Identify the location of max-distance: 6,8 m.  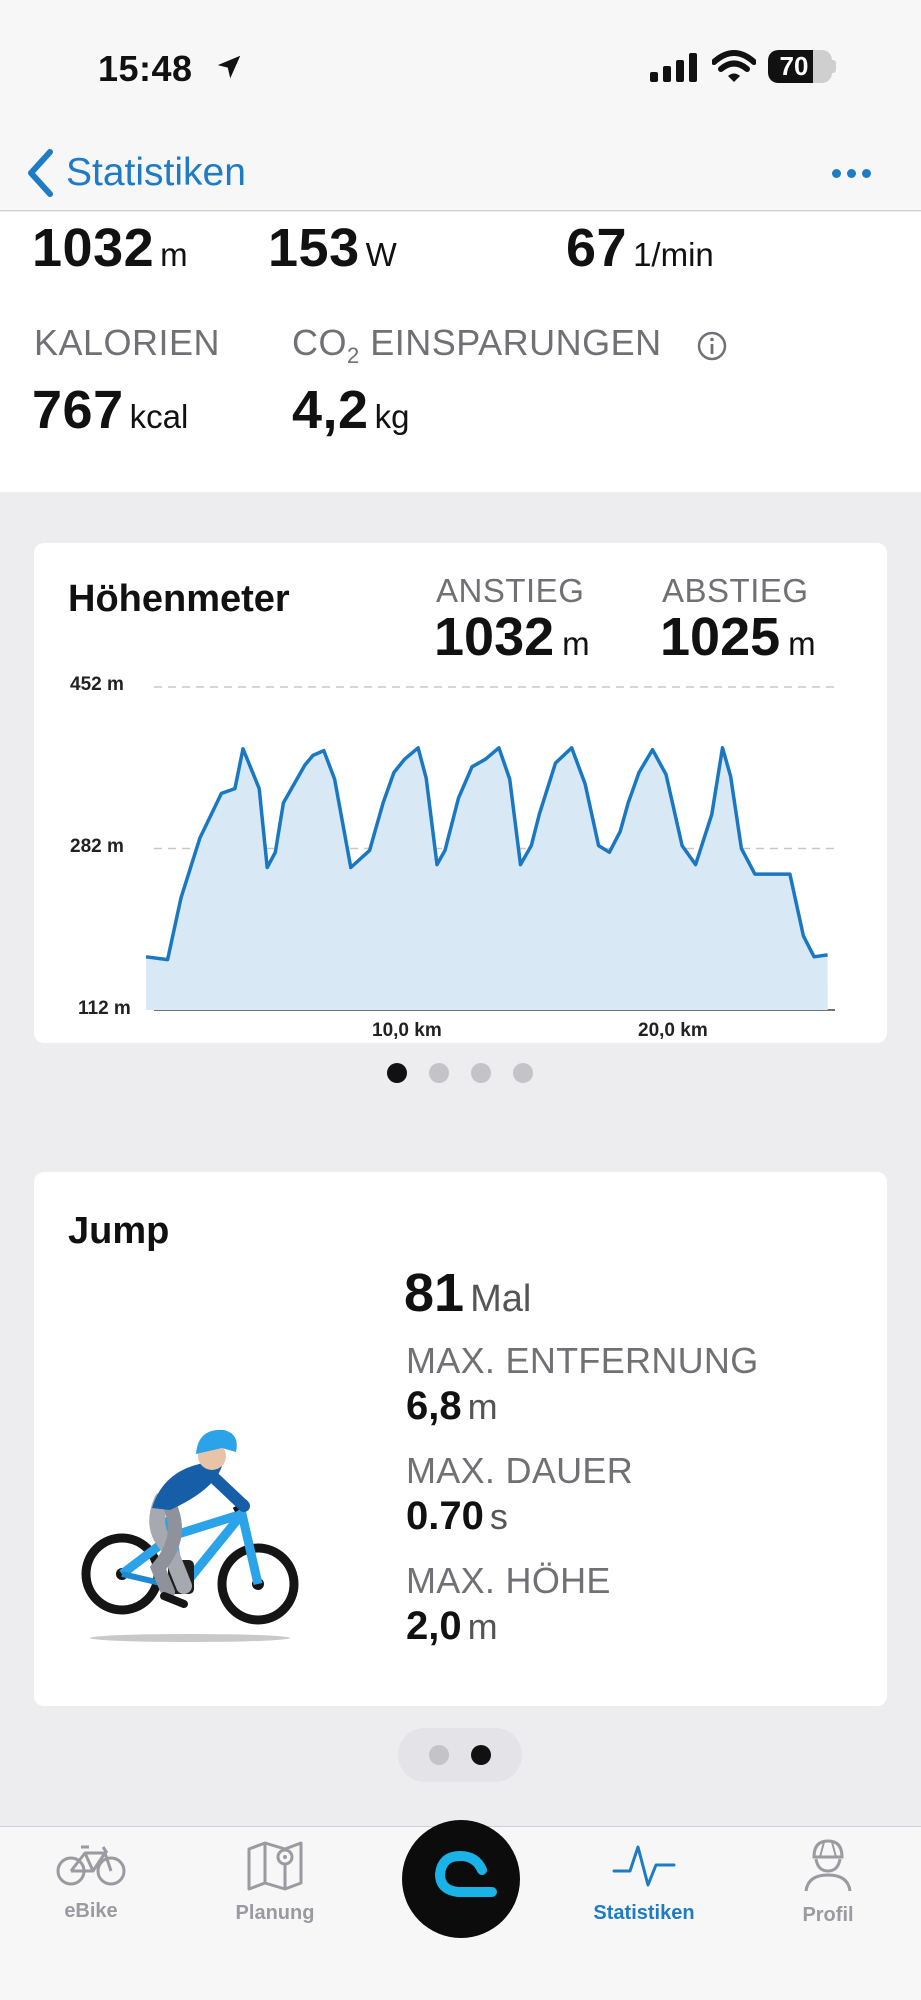
(452, 1406).